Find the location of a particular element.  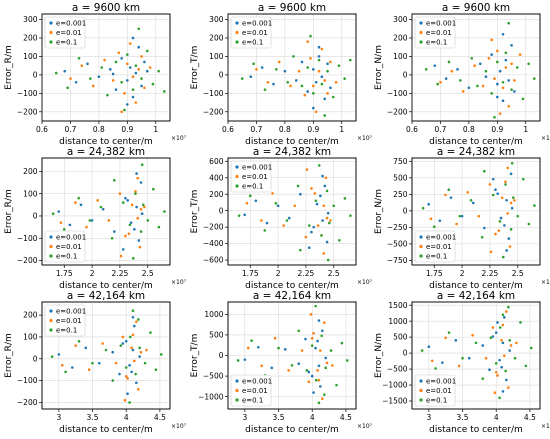

y-tick-label: 300 is located at coordinates (30, 19).